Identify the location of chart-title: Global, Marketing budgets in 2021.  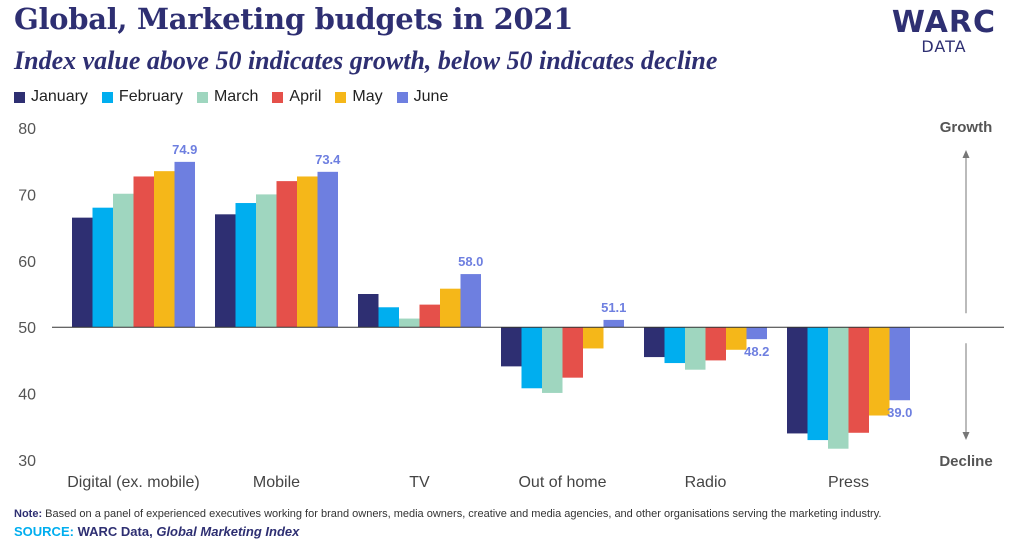
(294, 19).